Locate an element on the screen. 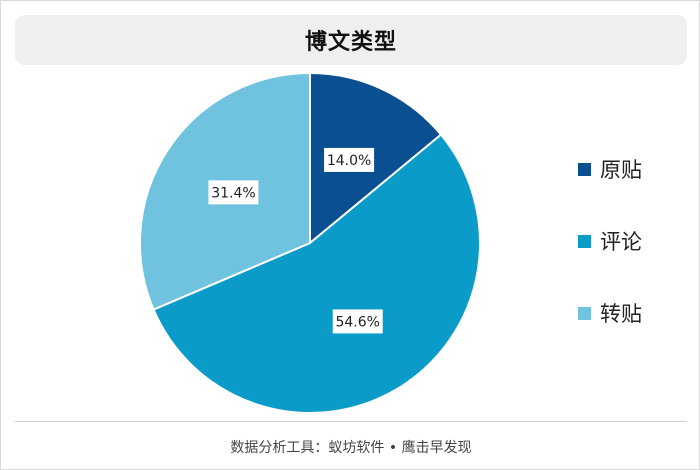 The width and height of the screenshot is (700, 470). data-label-pinglun: 54.6% is located at coordinates (357, 321).